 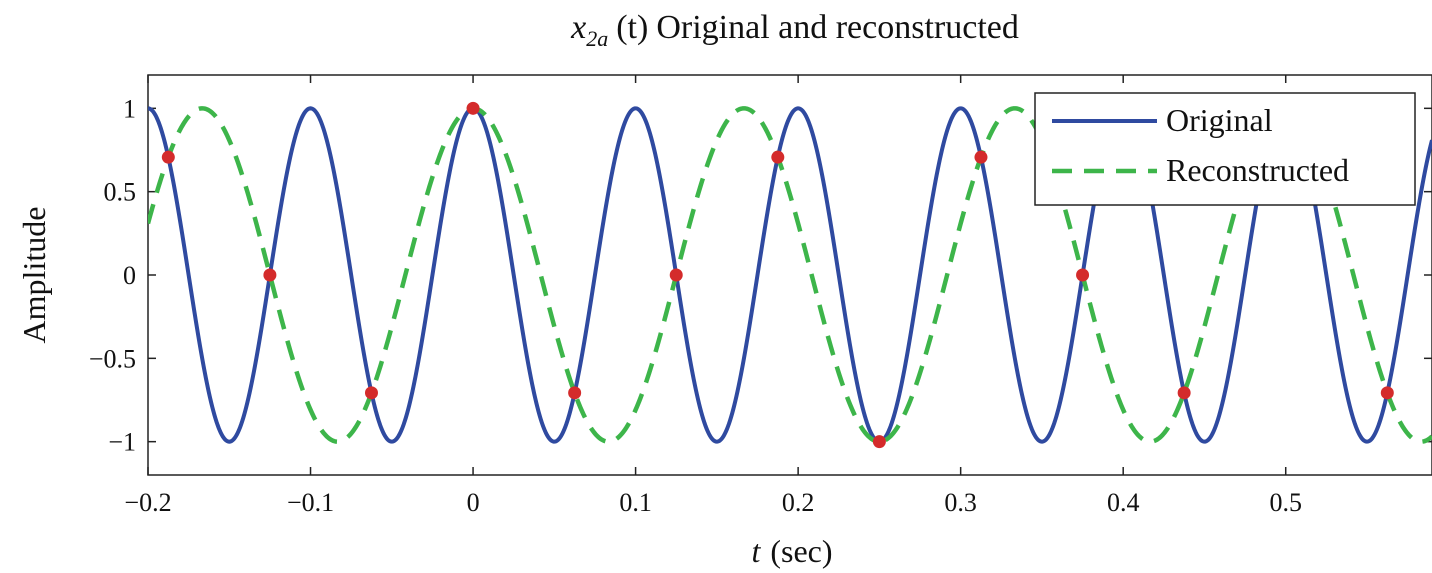 What do you see at coordinates (129, 275) in the screenshot?
I see `y-tick-label-2: 0` at bounding box center [129, 275].